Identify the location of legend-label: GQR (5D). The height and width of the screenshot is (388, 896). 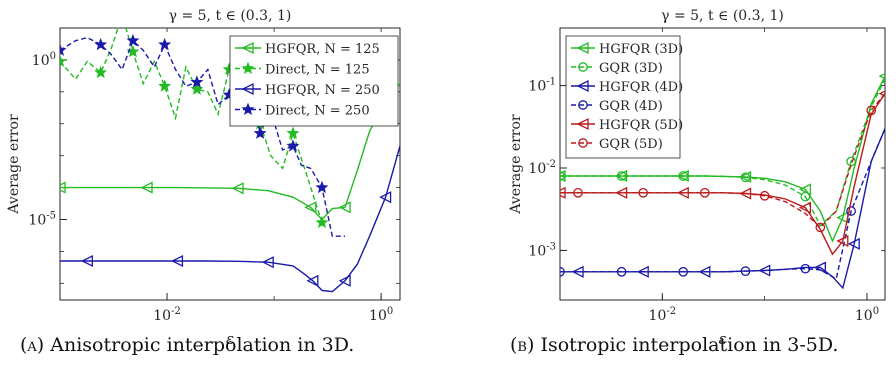
(631, 144).